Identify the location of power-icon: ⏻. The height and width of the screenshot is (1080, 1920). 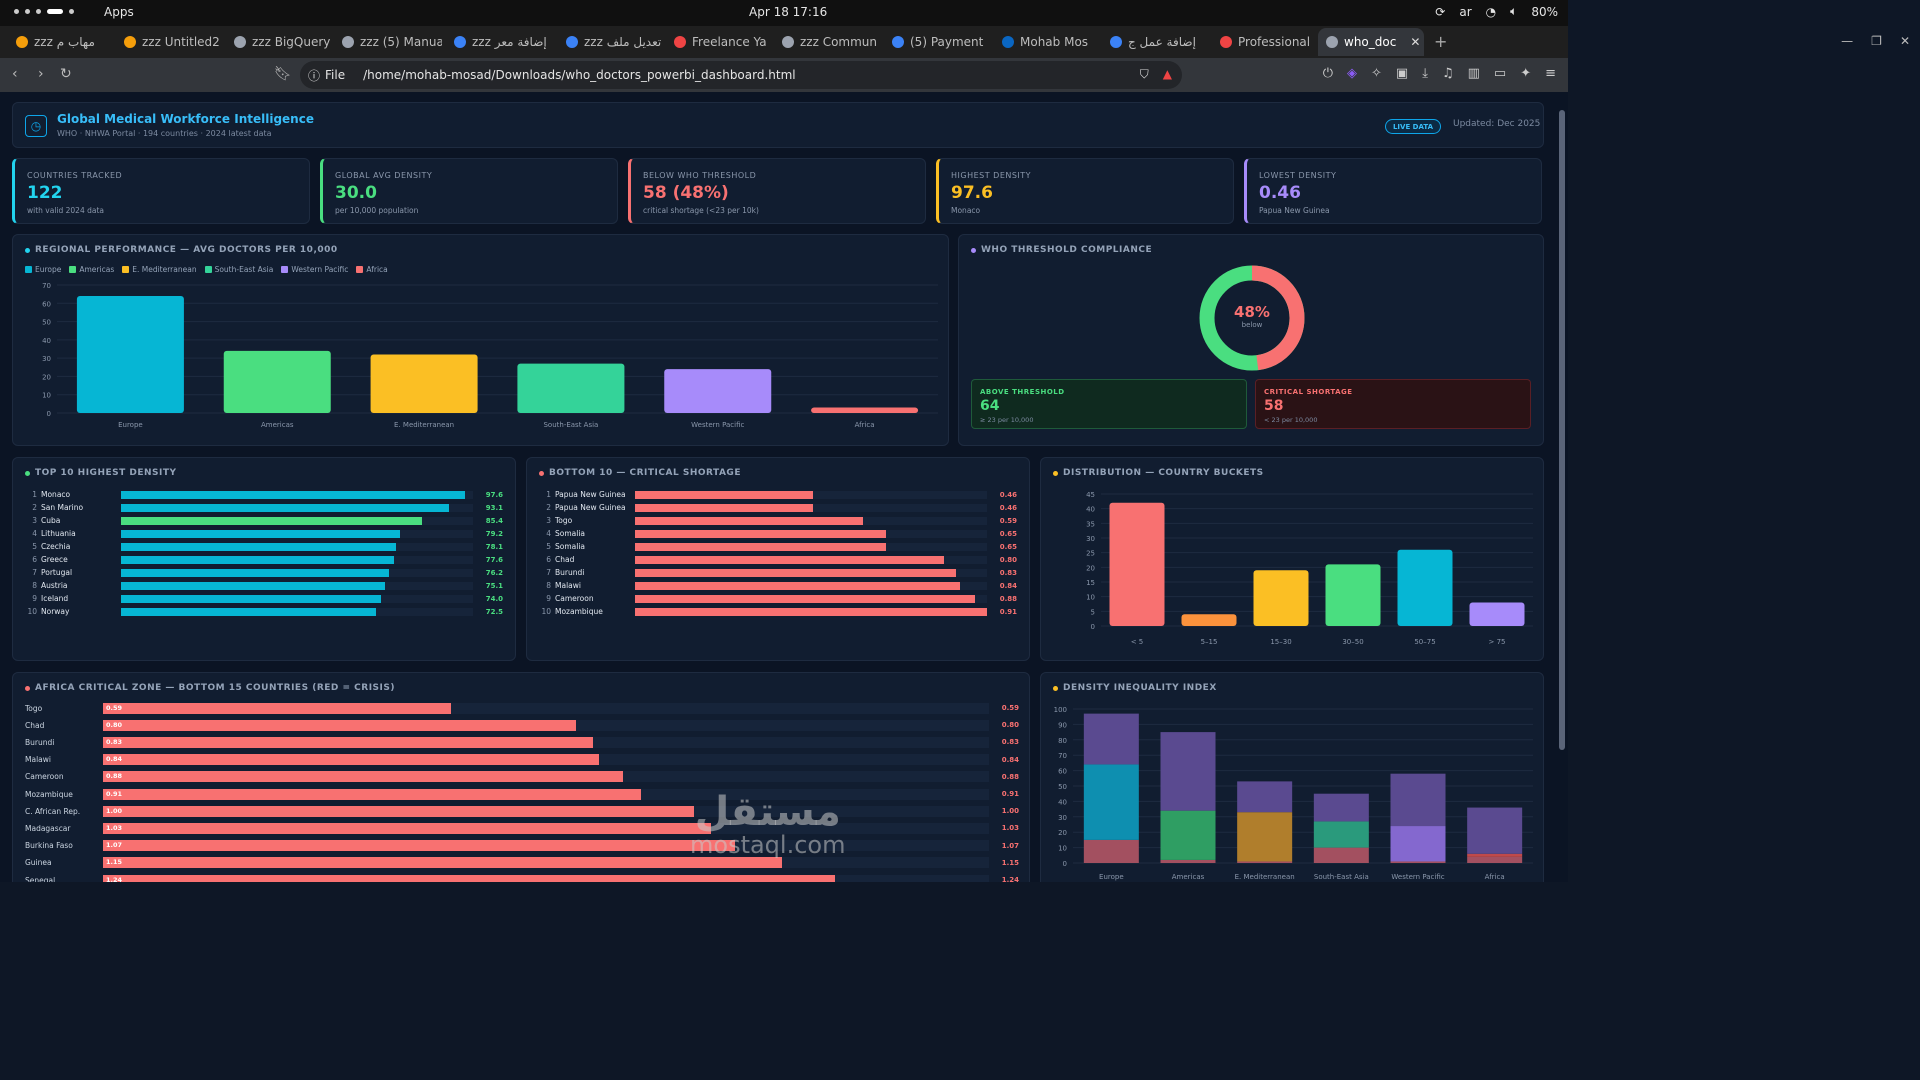
(1327, 73).